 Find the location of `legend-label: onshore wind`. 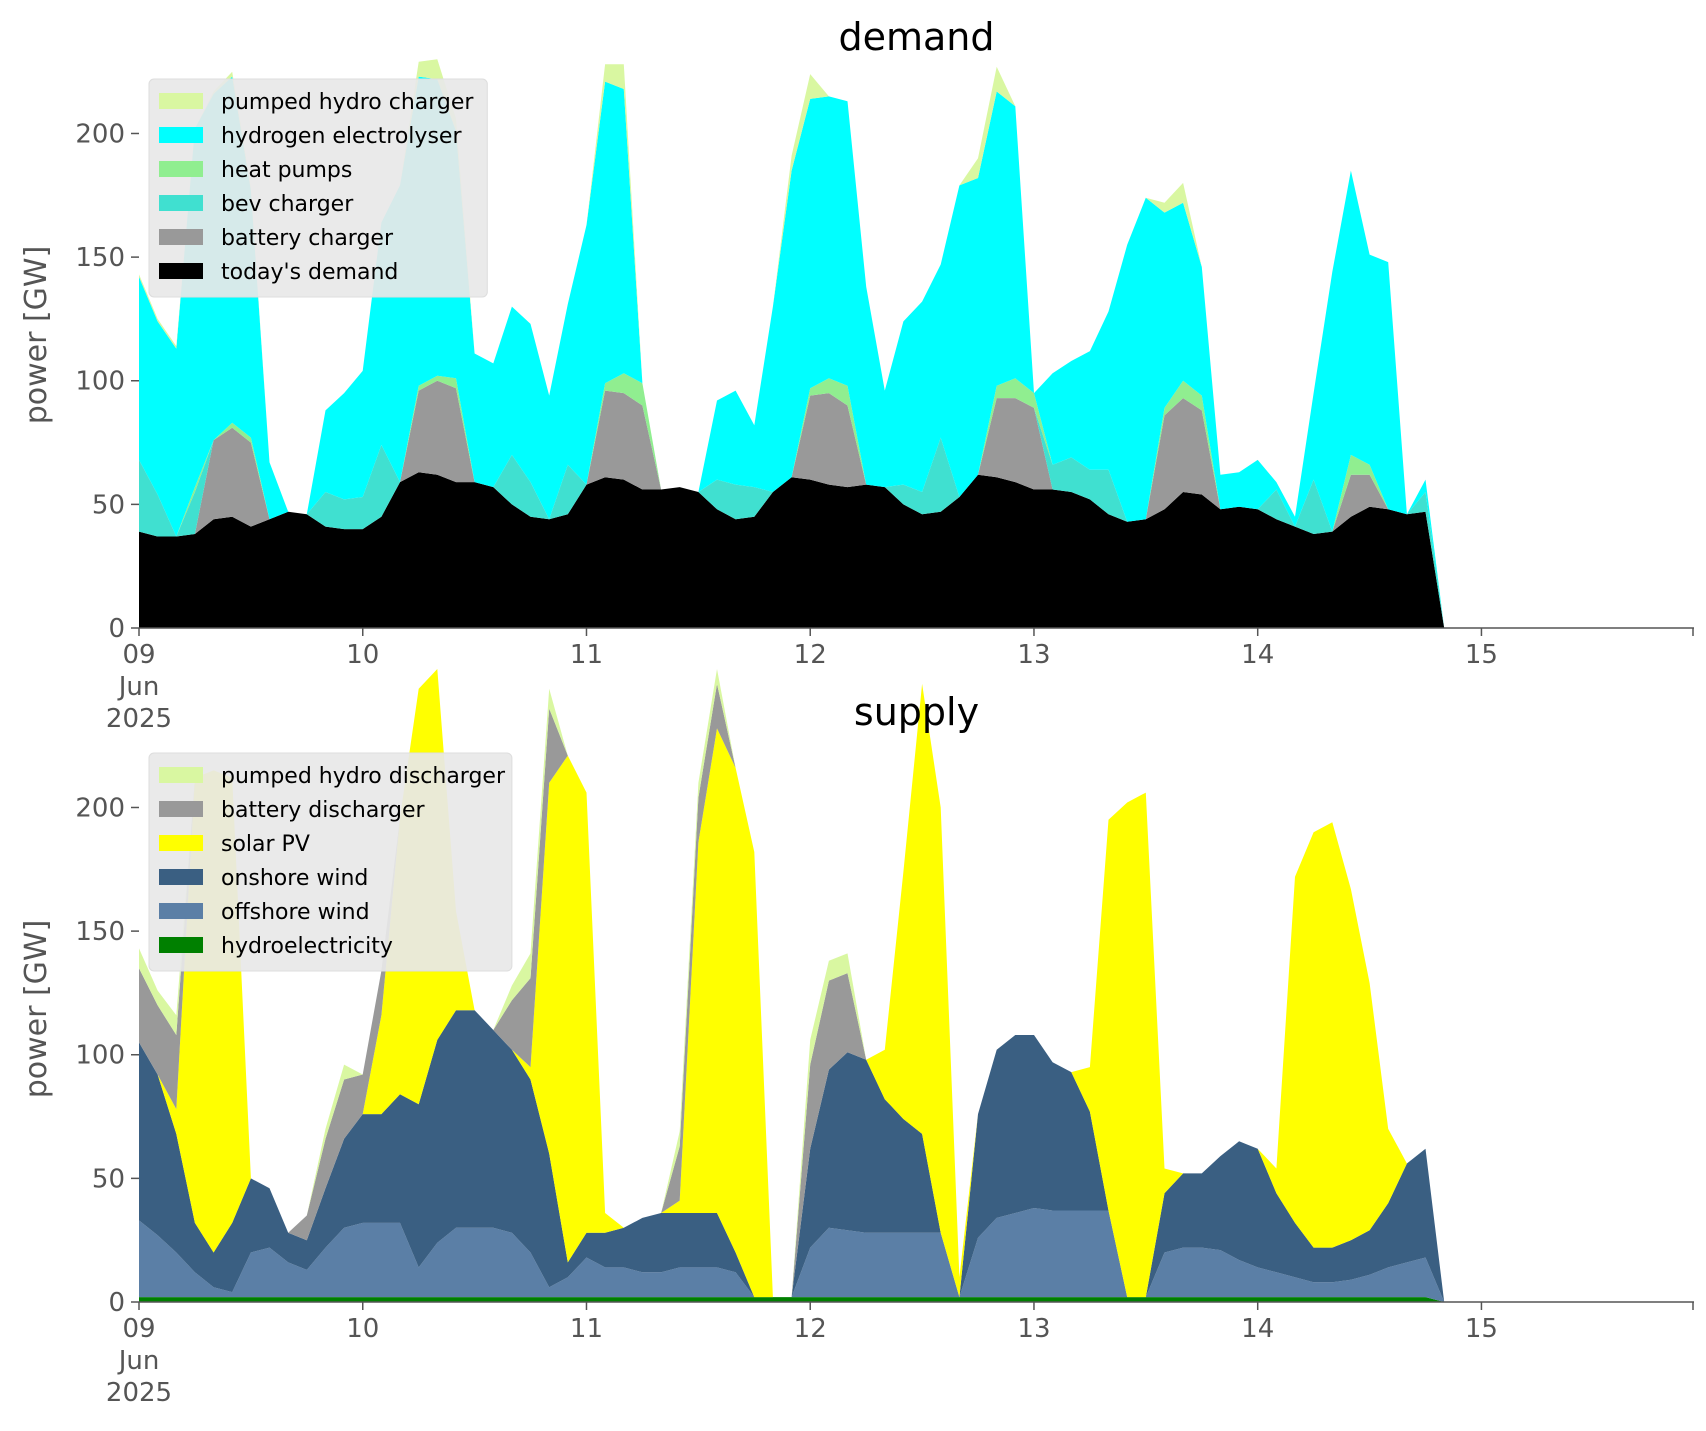

legend-label: onshore wind is located at coordinates (294, 878).